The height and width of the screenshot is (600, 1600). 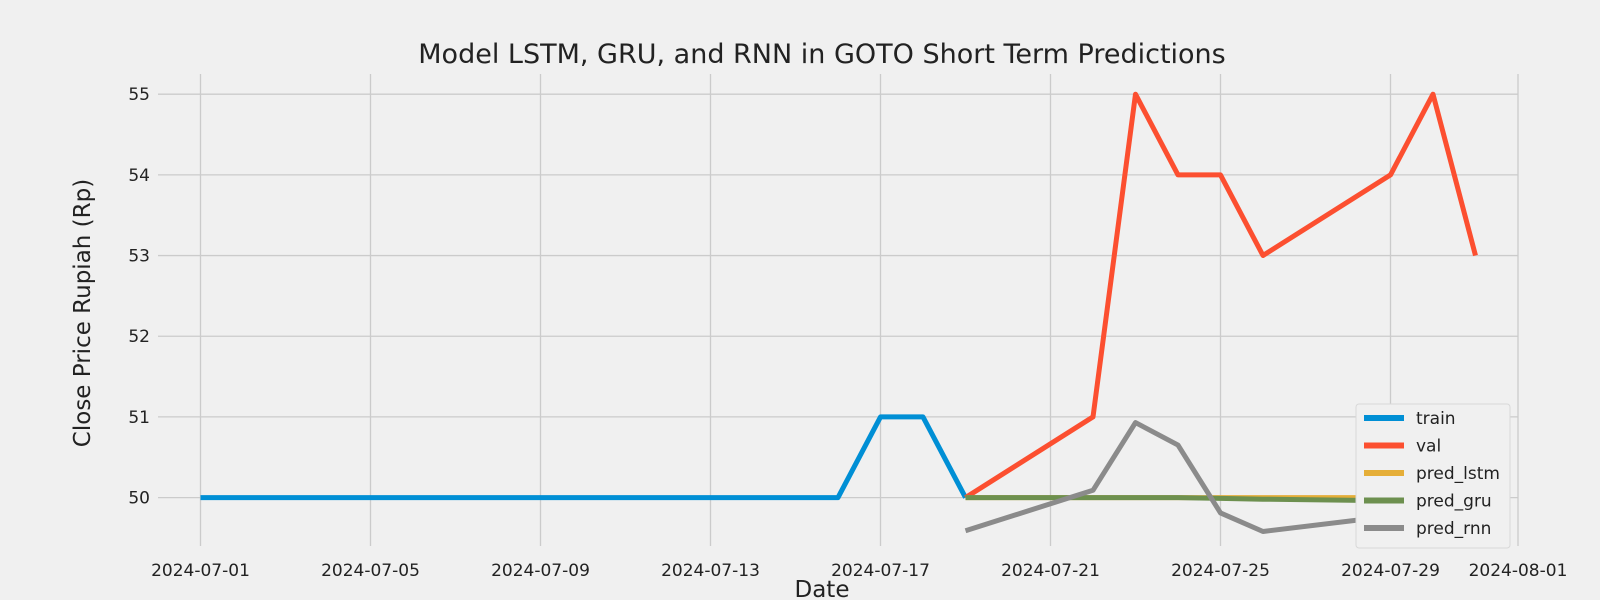 I want to click on legend-box, so click(x=1433, y=476).